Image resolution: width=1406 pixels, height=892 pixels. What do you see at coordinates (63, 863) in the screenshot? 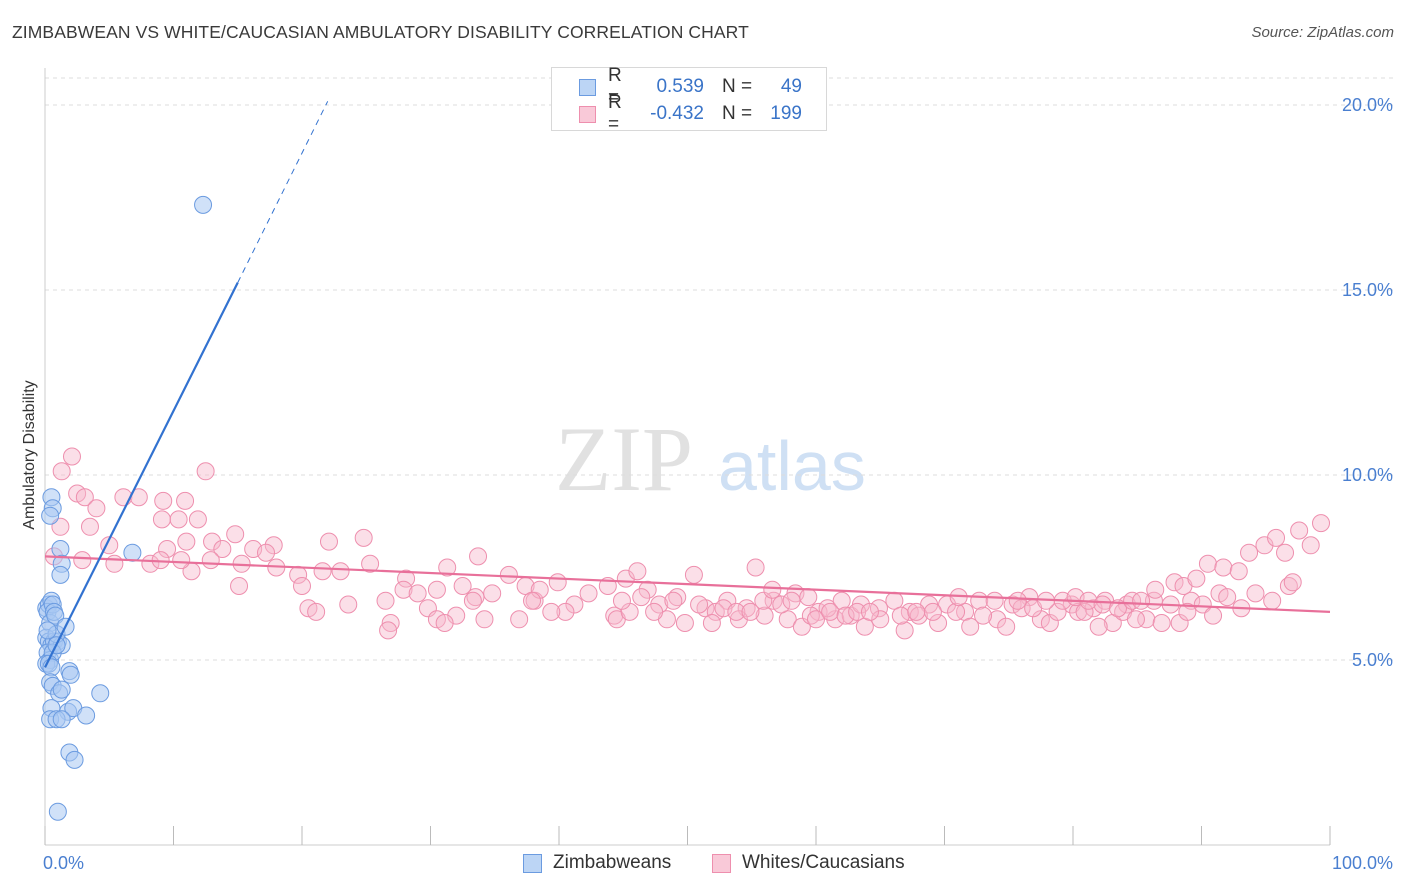
I see `x-tick-label-min: 0.0%` at bounding box center [63, 863].